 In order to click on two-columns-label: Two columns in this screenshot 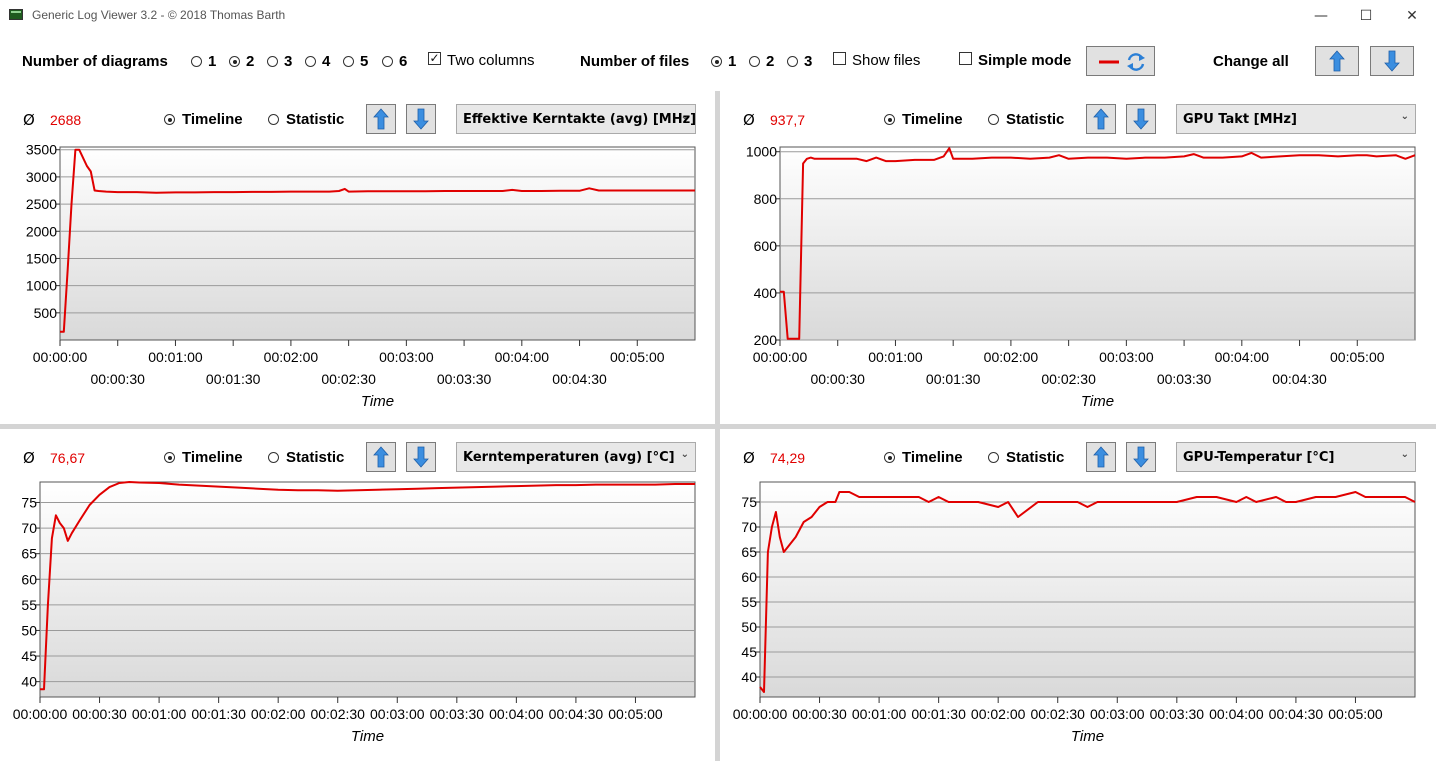, I will do `click(491, 60)`.